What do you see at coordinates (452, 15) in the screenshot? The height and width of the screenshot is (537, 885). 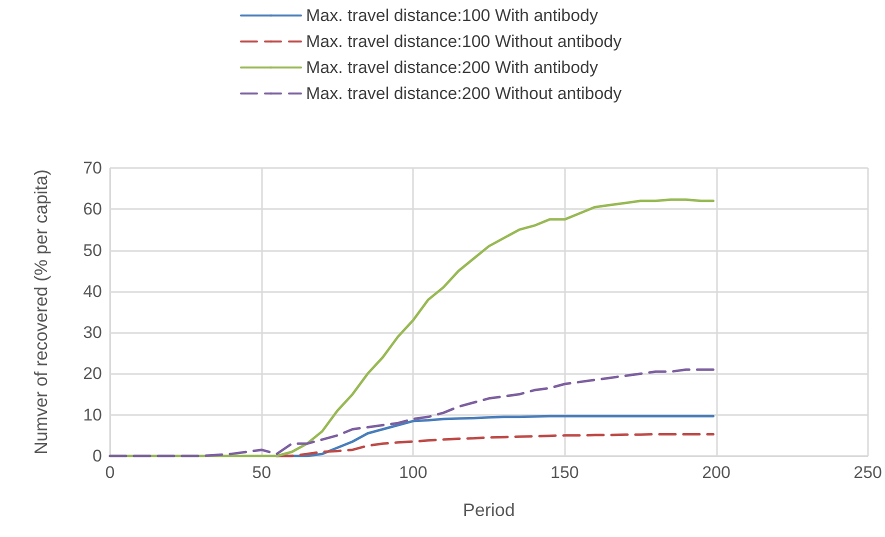 I see `legend-label: Max. travel distance:100 With antibody` at bounding box center [452, 15].